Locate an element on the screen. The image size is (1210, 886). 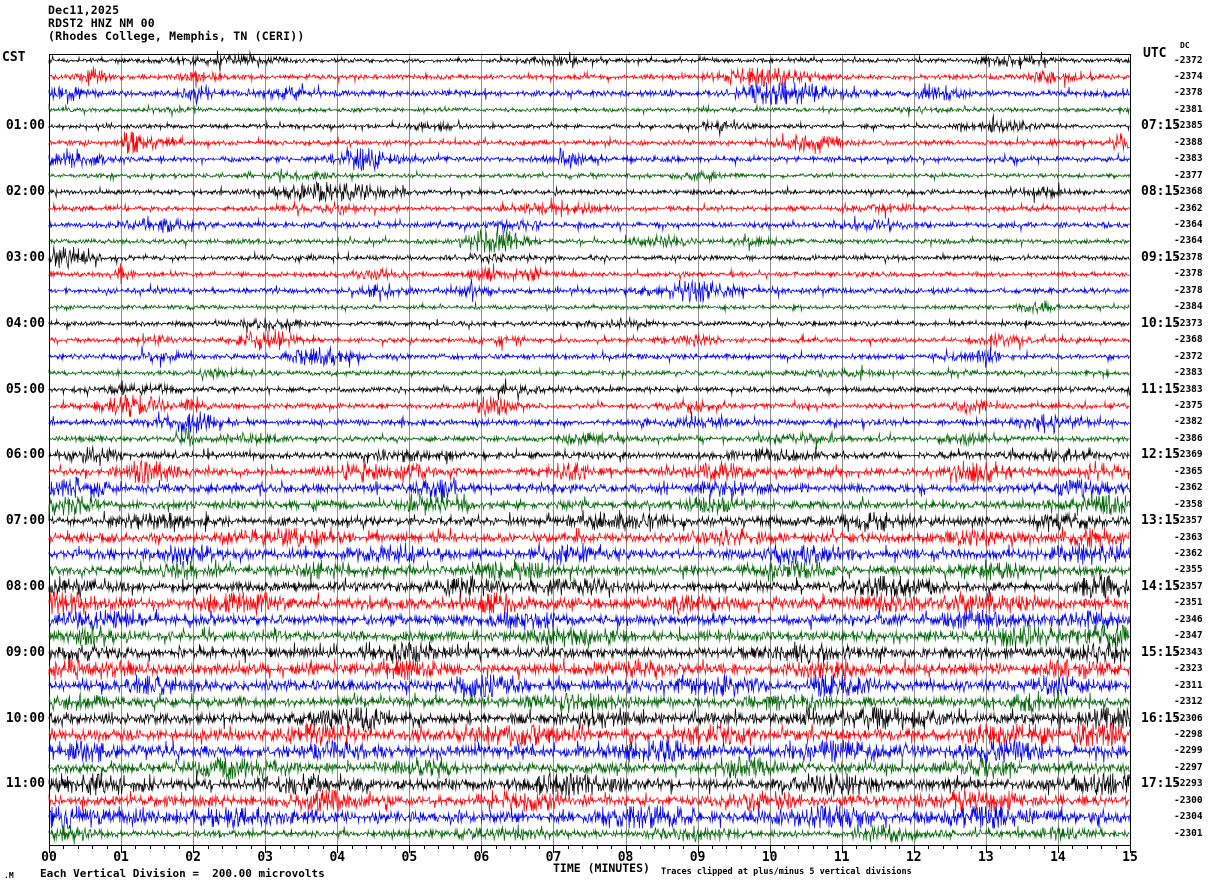
title-station: RDST2 HNZ NM 00 is located at coordinates (101, 23).